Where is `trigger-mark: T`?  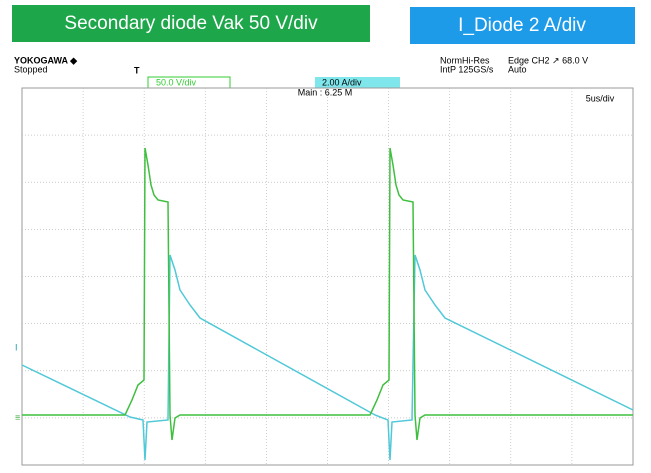 trigger-mark: T is located at coordinates (137, 70).